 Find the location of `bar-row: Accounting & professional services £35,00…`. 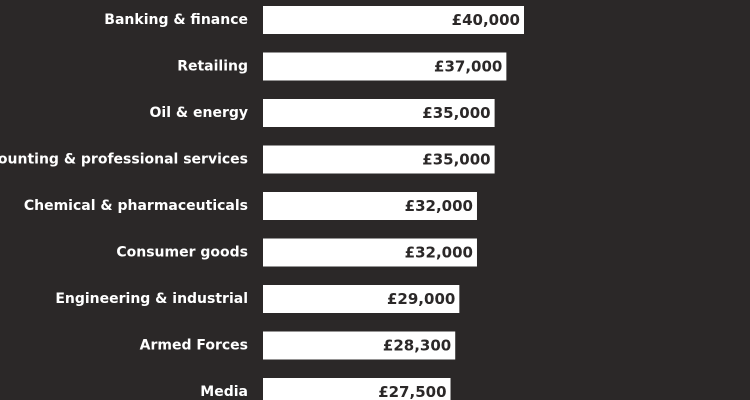

bar-row: Accounting & professional services £35,00… is located at coordinates (247, 159).